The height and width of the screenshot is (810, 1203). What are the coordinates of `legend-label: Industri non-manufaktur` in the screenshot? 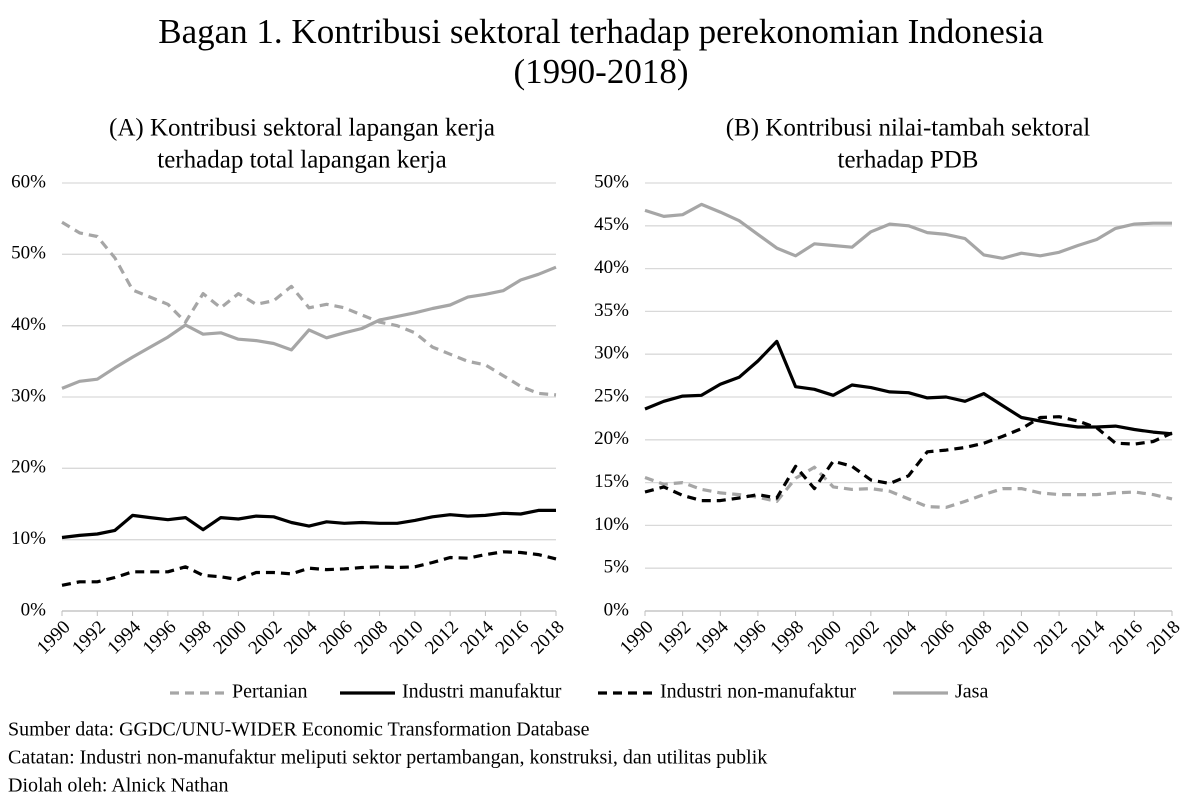 It's located at (758, 692).